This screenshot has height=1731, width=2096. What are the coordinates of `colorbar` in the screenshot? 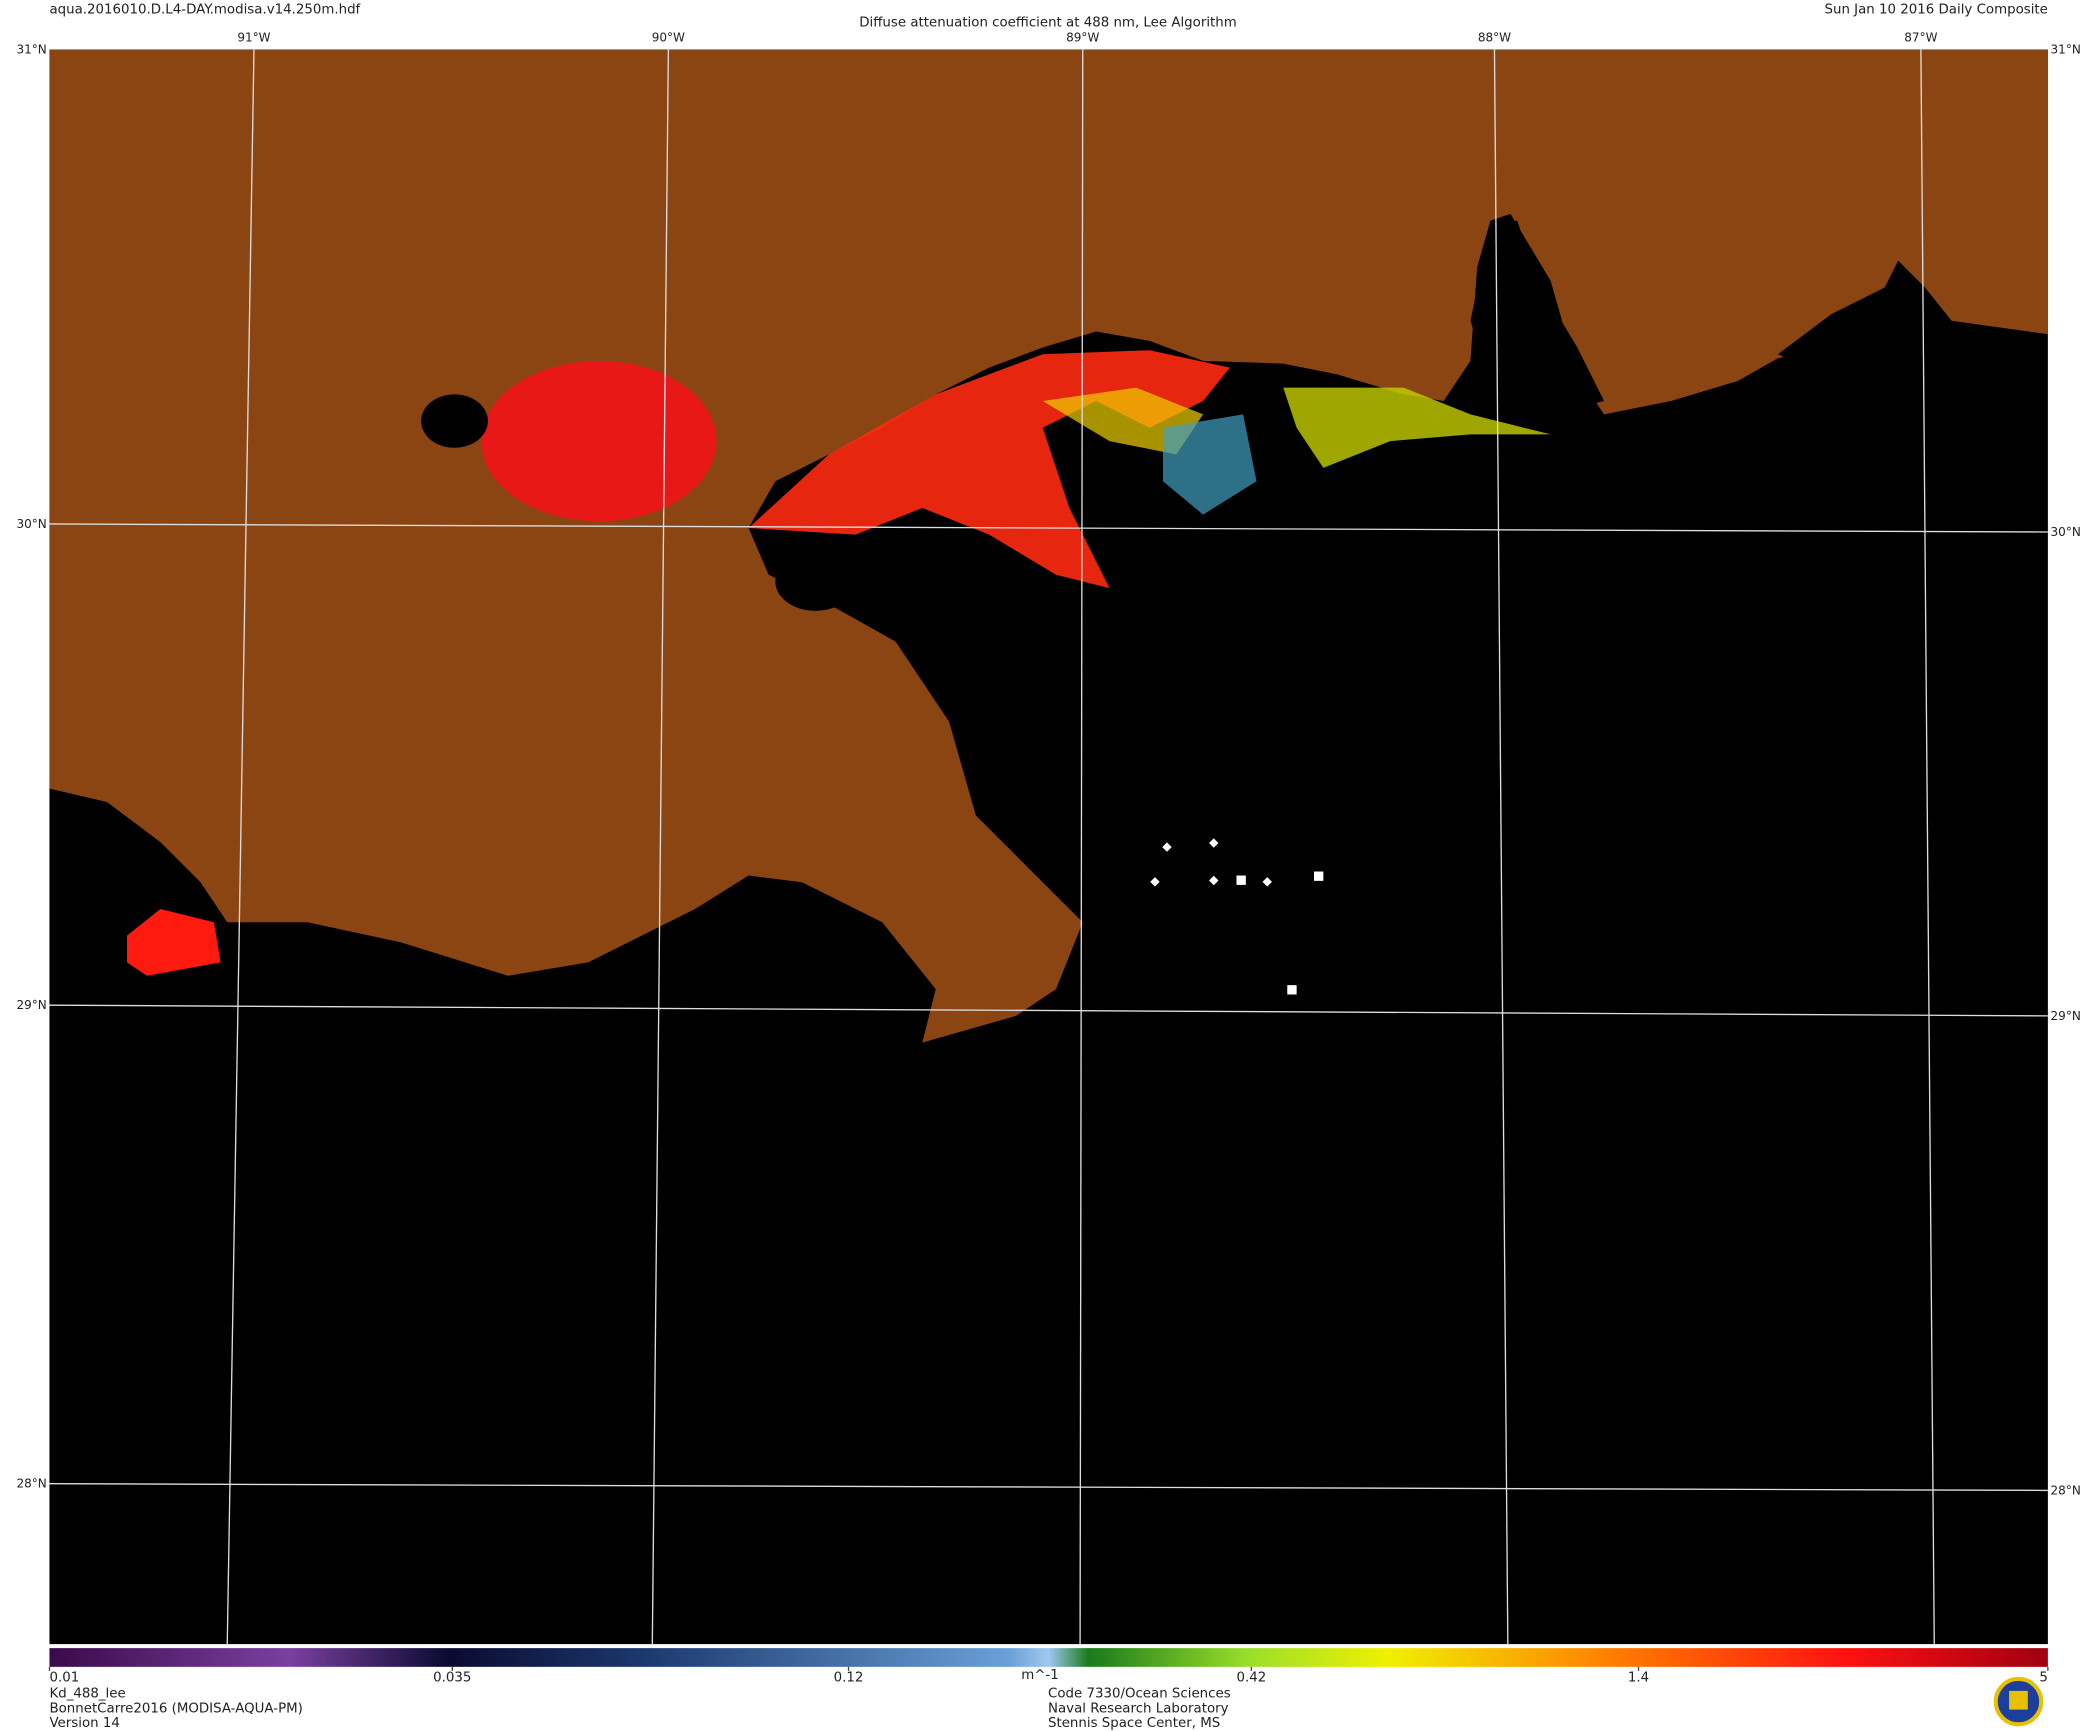 It's located at (1048, 1657).